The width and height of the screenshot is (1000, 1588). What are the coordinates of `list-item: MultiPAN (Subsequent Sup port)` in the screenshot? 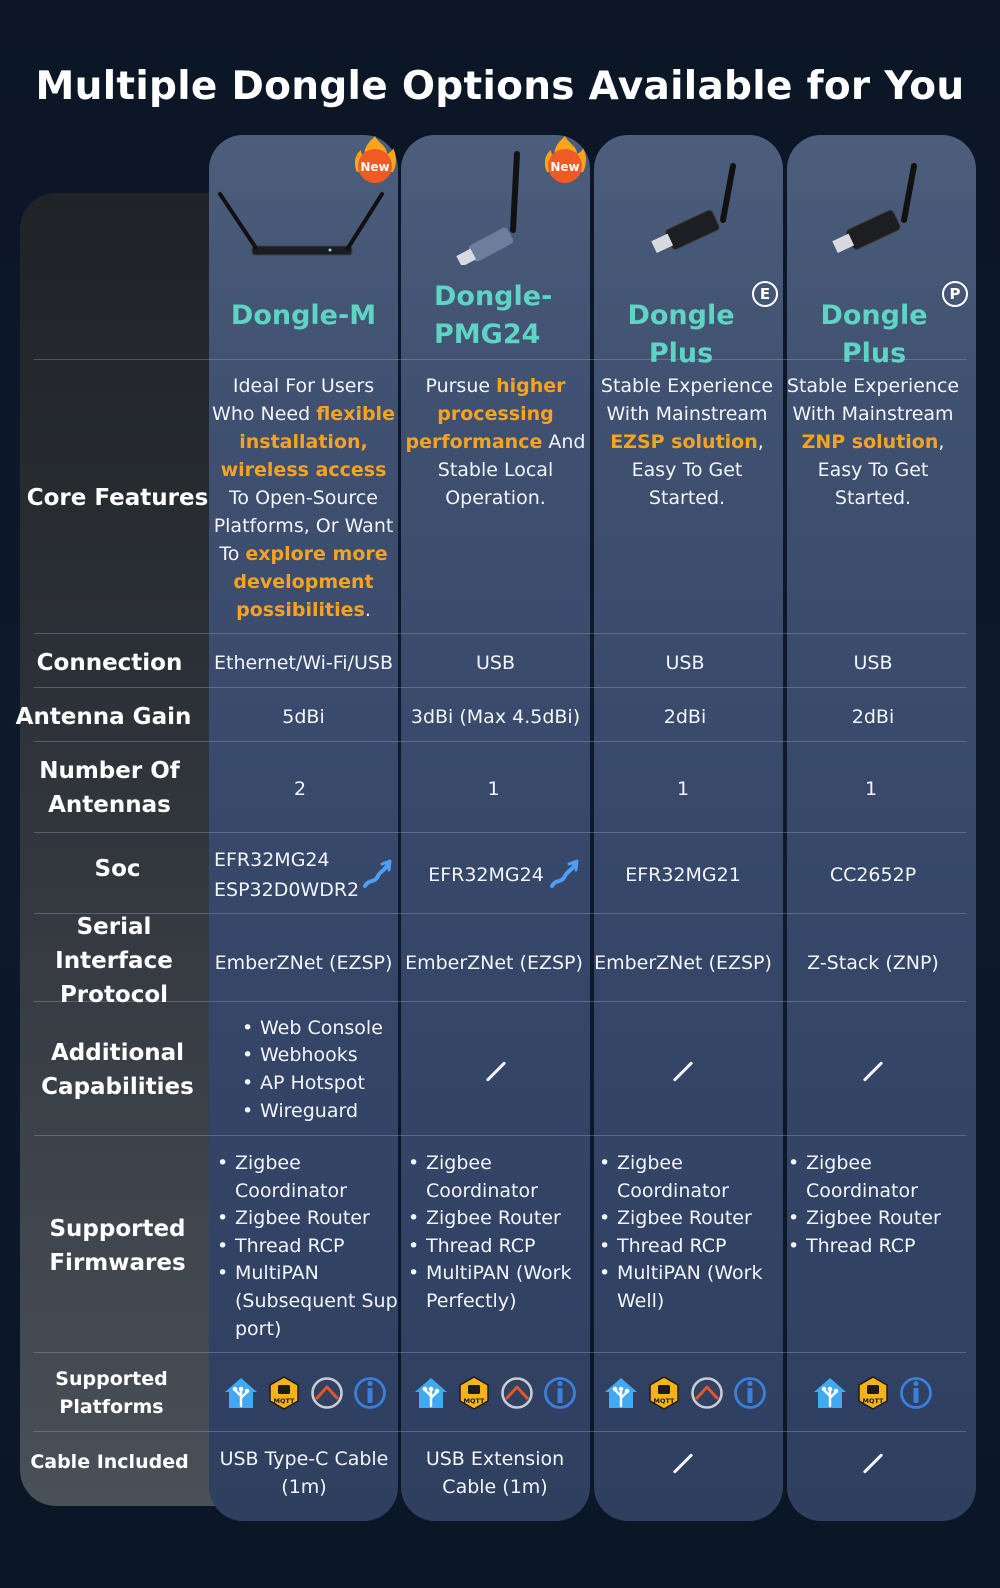 It's located at (306, 1301).